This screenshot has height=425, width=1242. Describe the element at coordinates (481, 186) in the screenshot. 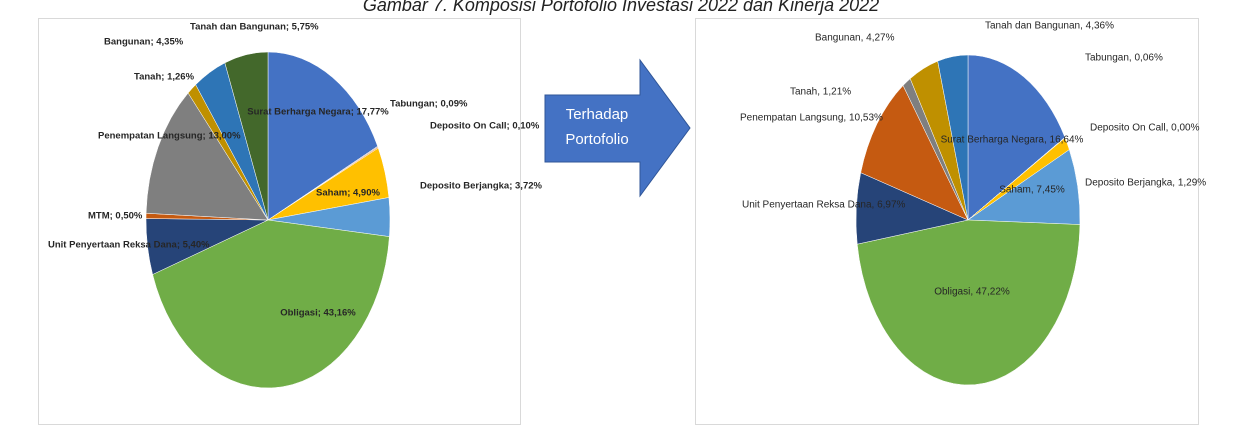

I see `slice-label: Deposito Berjangka; 3,72%` at that location.